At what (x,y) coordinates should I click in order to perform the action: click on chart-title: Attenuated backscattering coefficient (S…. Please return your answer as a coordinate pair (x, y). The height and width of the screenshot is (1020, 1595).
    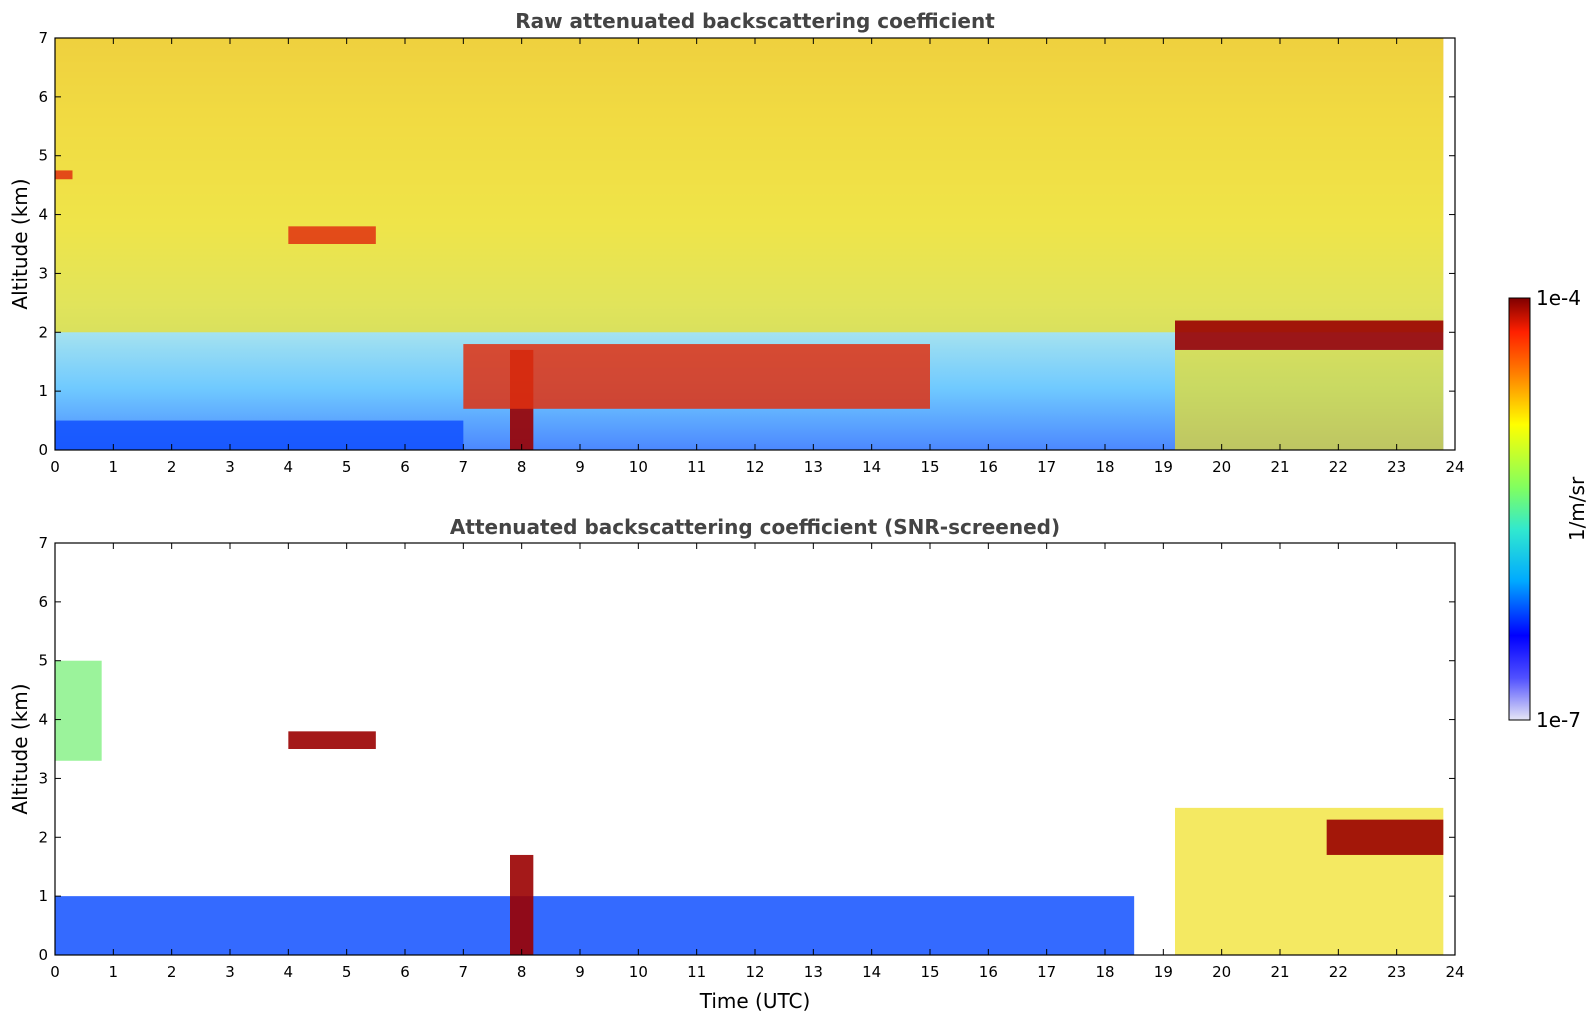
    Looking at the image, I should click on (755, 527).